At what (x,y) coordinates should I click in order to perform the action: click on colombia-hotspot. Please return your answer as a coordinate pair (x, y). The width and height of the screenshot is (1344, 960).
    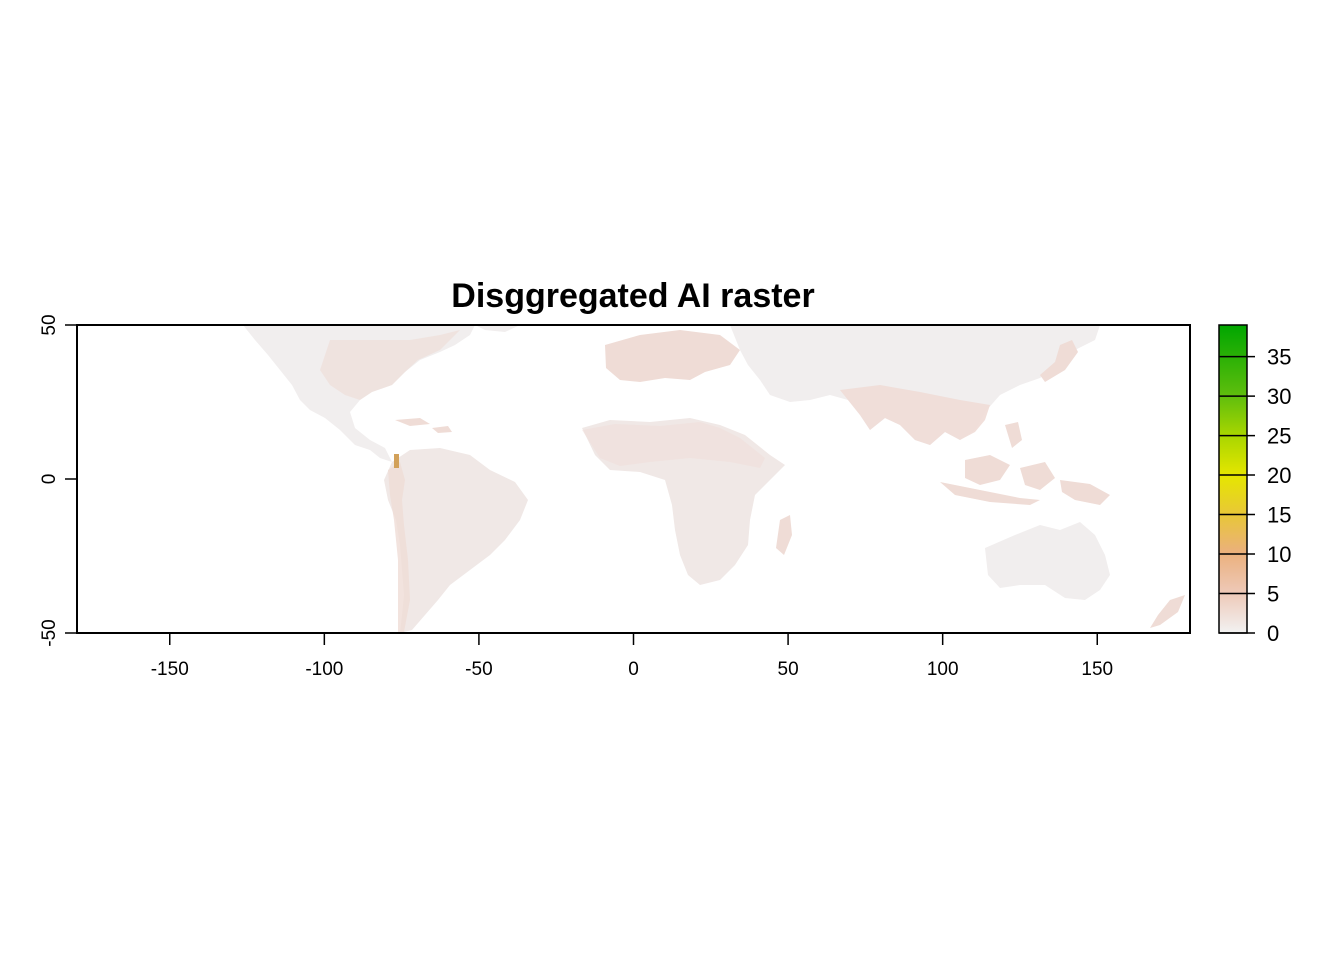
    Looking at the image, I should click on (396, 461).